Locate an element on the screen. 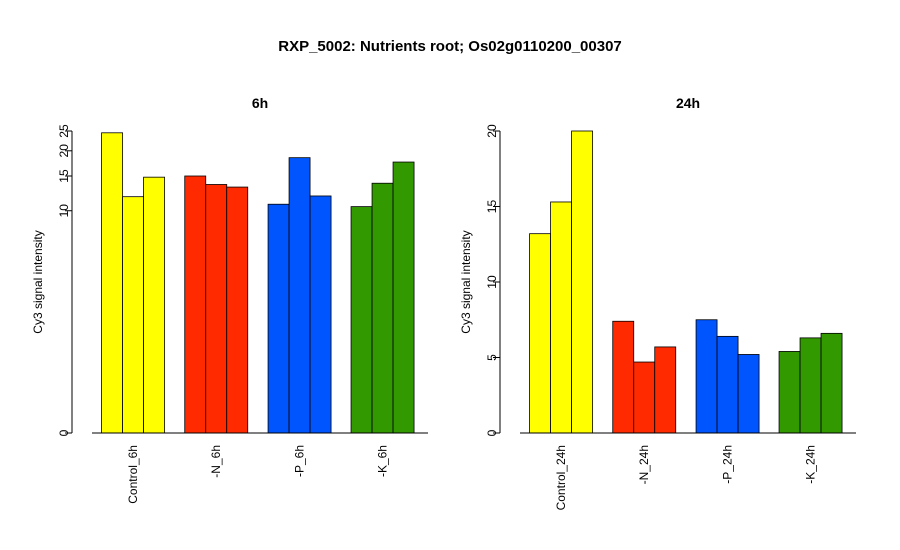  x-tick-label: Control_6h is located at coordinates (133, 474).